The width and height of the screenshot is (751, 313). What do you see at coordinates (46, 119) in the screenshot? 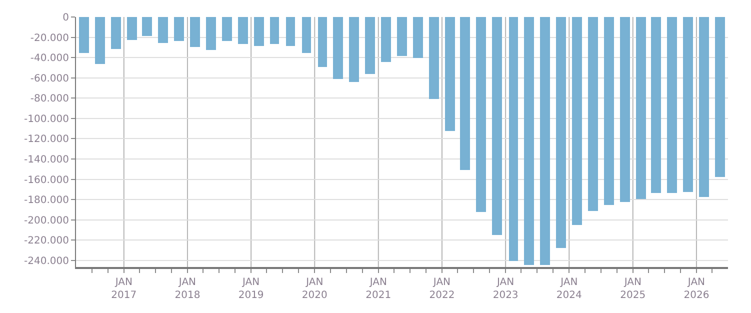
I see `y-tick-label: -100.000` at bounding box center [46, 119].